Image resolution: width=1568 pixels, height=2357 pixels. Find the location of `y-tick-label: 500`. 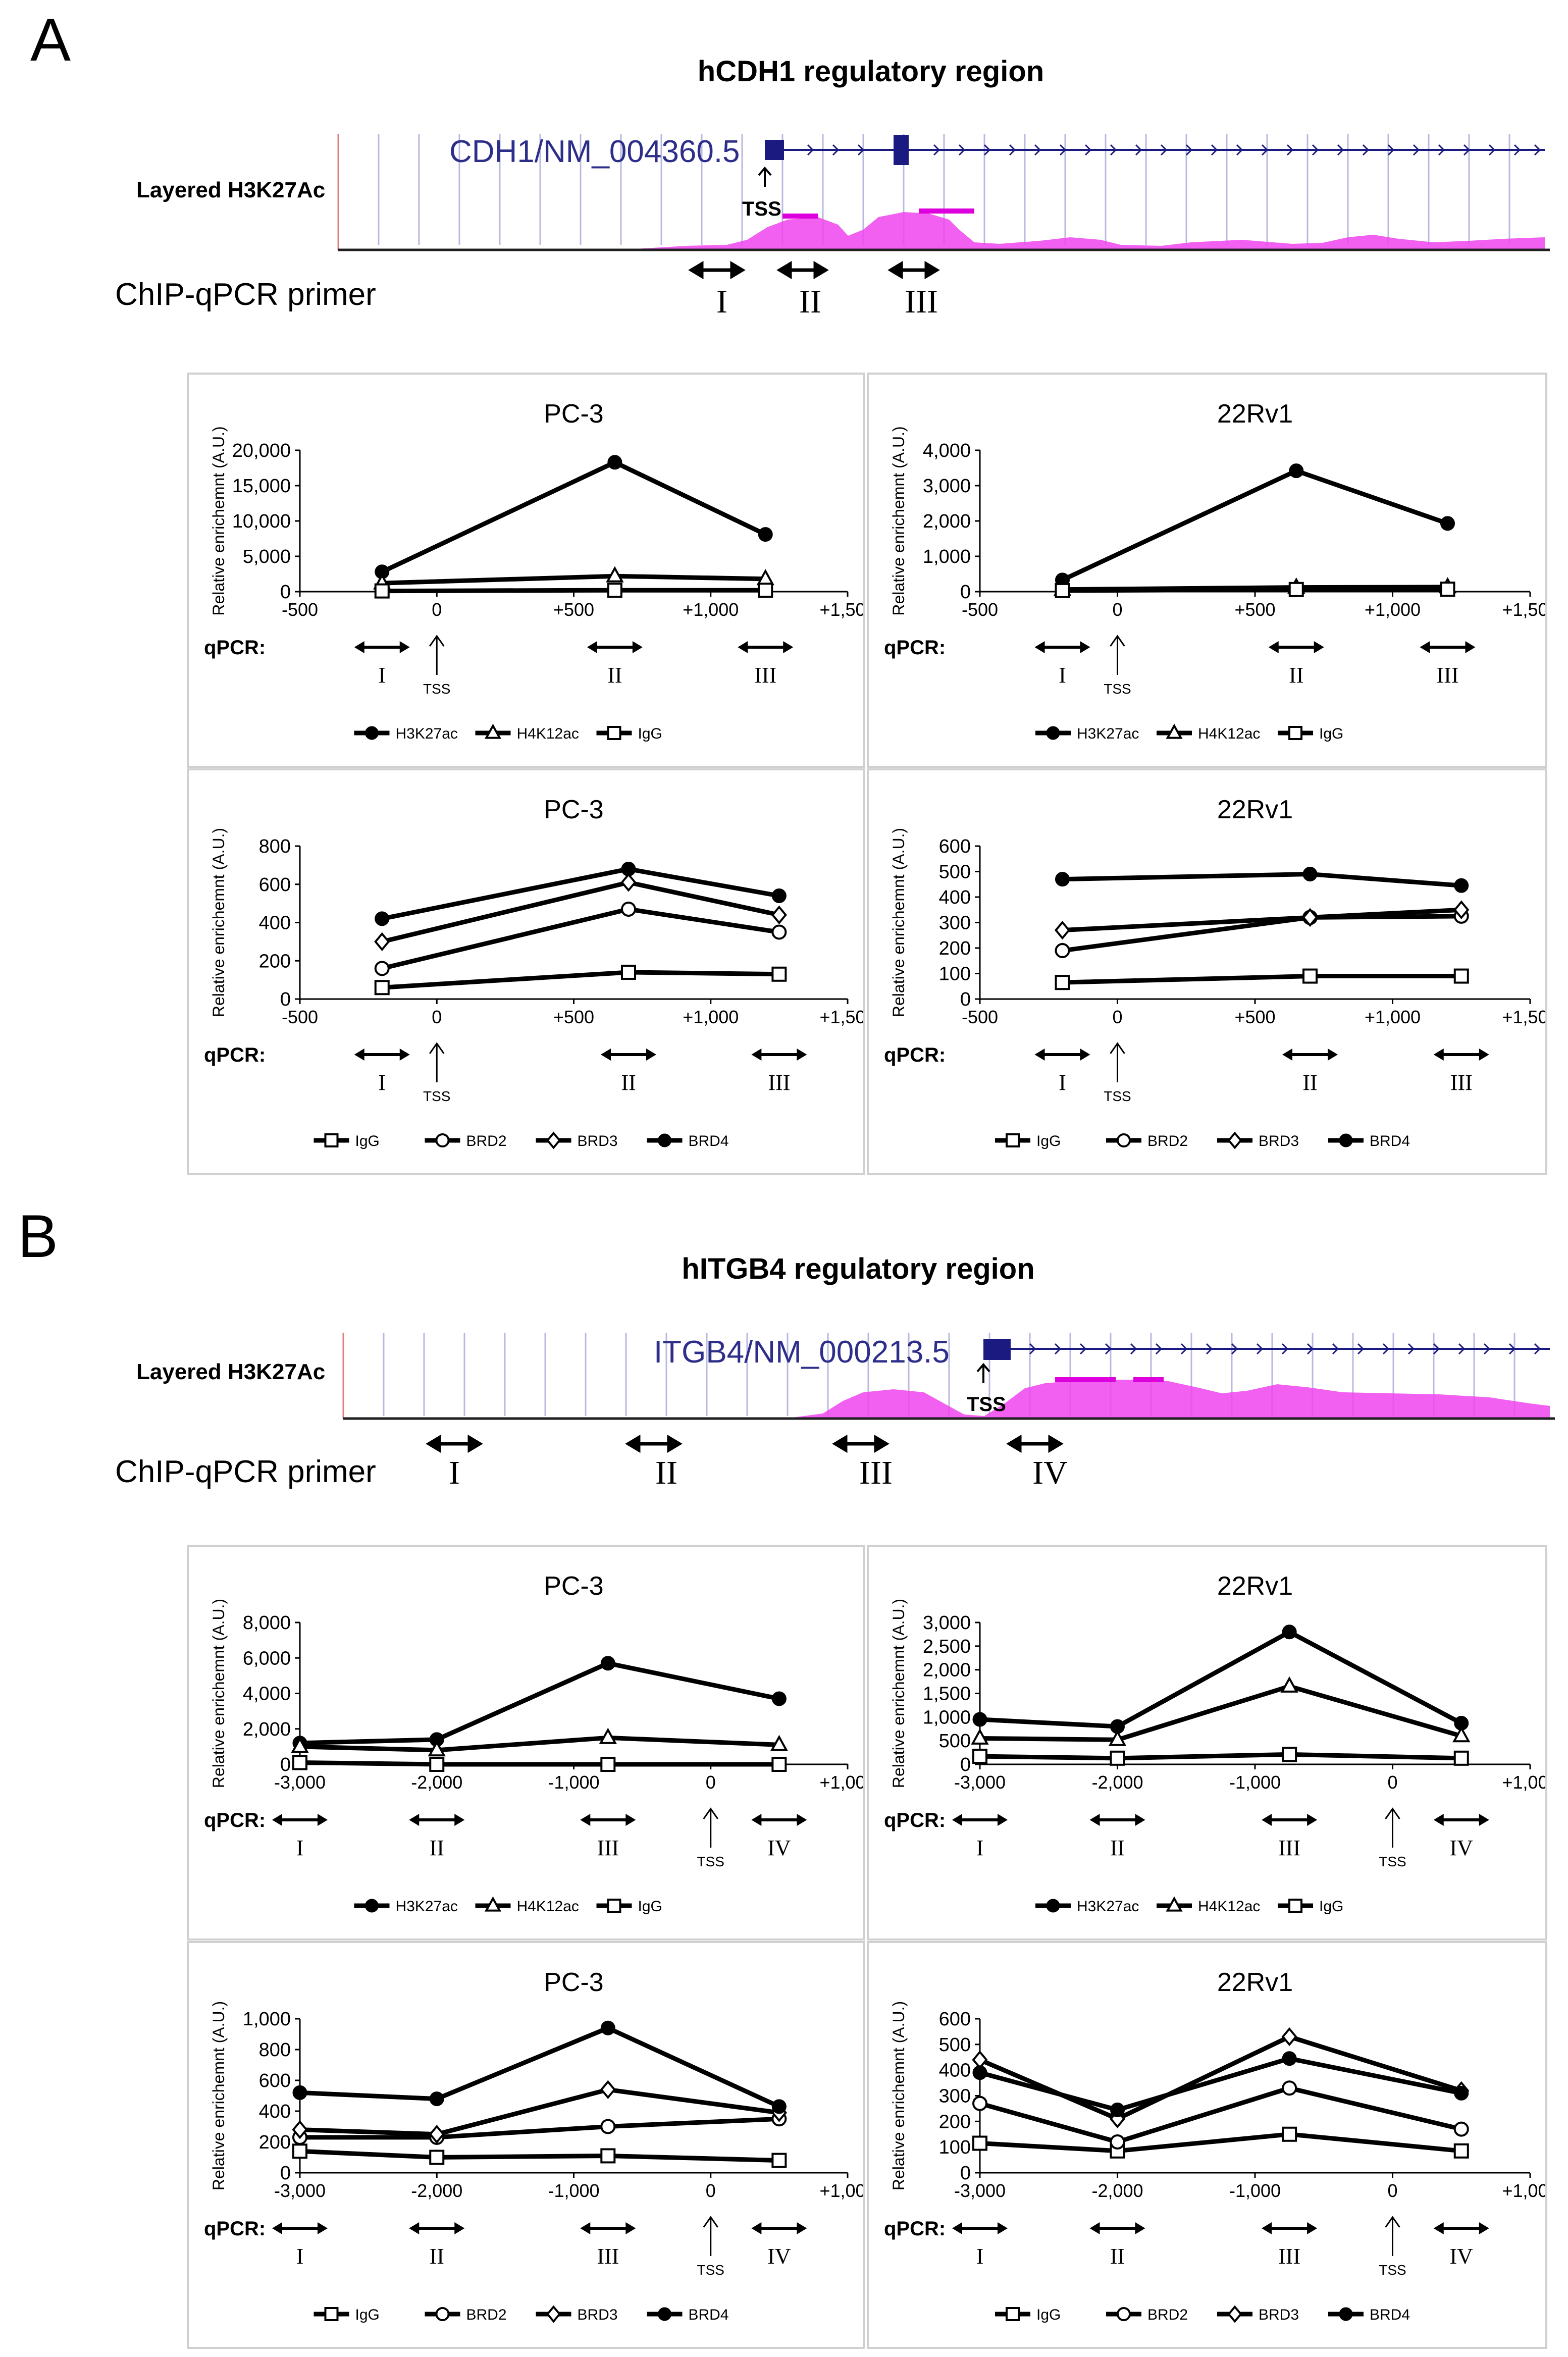

y-tick-label: 500 is located at coordinates (955, 2045).